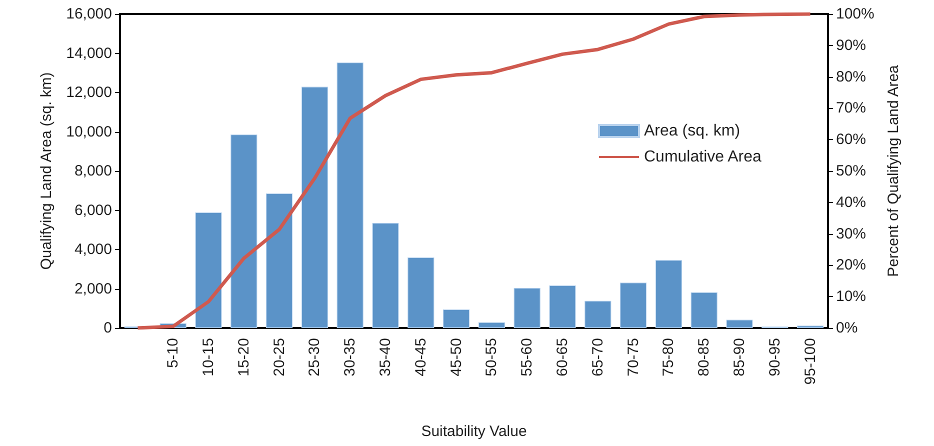 The image size is (934, 446). What do you see at coordinates (847, 328) in the screenshot?
I see `y2-tick-label: 0%` at bounding box center [847, 328].